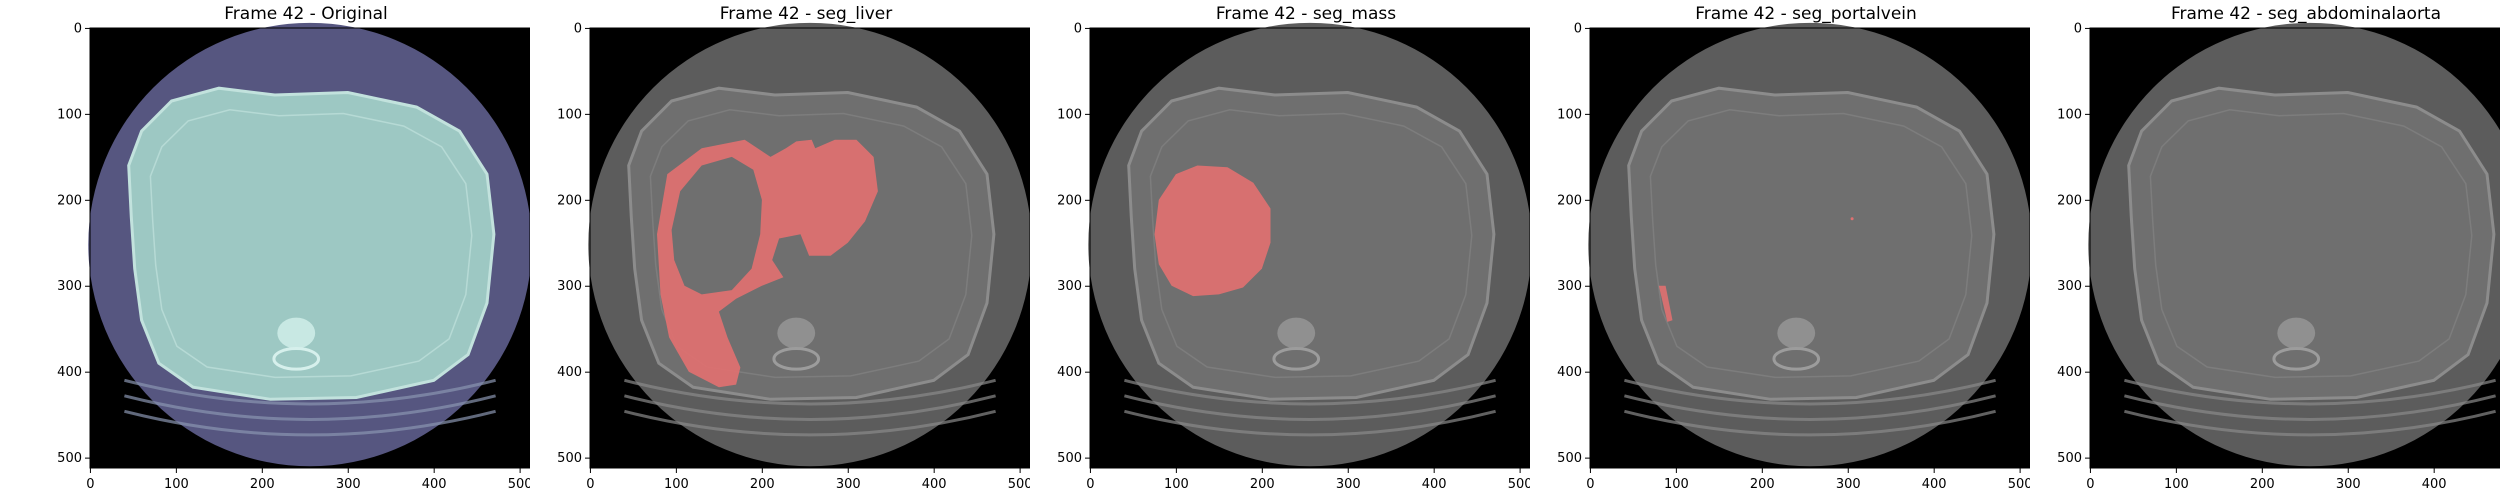  Describe the element at coordinates (1806, 14) in the screenshot. I see `panel-title: Frame 42 - seg_portalvein` at that location.